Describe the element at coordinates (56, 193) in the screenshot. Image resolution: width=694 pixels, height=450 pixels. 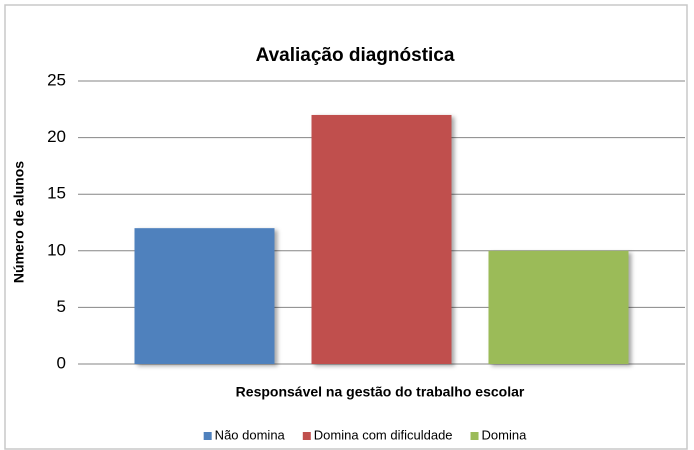
I see `y-tick-label: 15` at that location.